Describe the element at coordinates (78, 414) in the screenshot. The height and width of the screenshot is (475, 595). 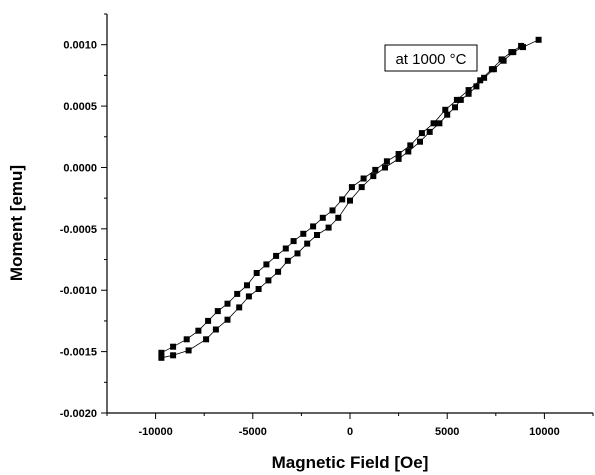
I see `y-tick-label: -0.0020` at that location.